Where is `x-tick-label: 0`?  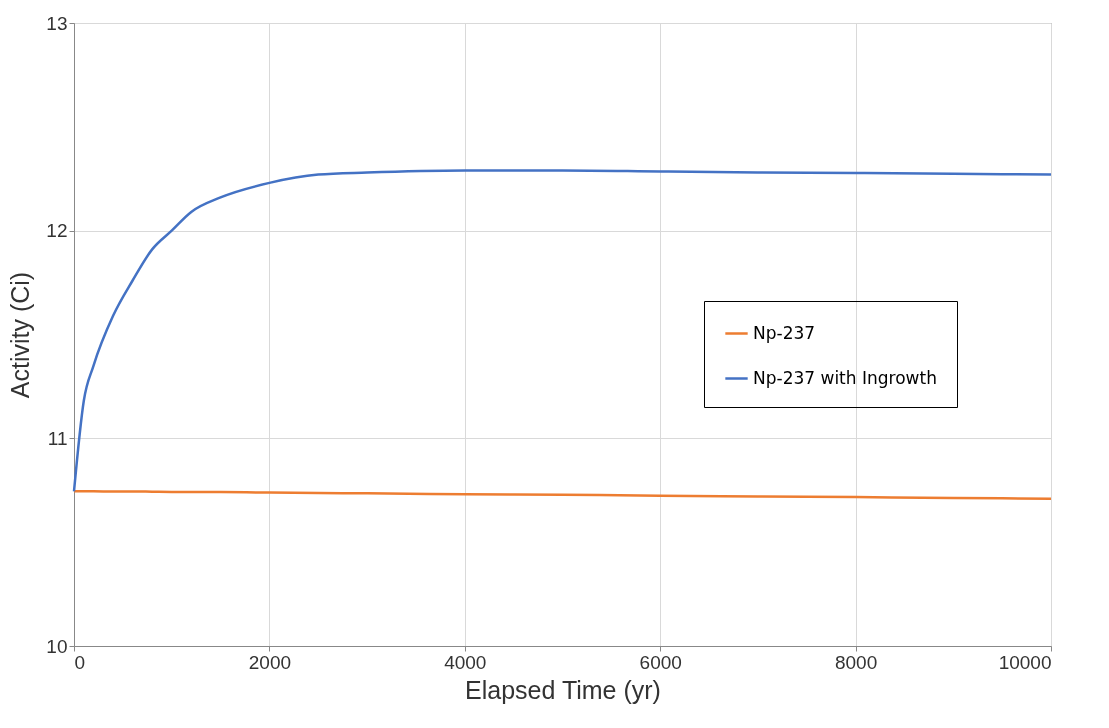
x-tick-label: 0 is located at coordinates (80, 662).